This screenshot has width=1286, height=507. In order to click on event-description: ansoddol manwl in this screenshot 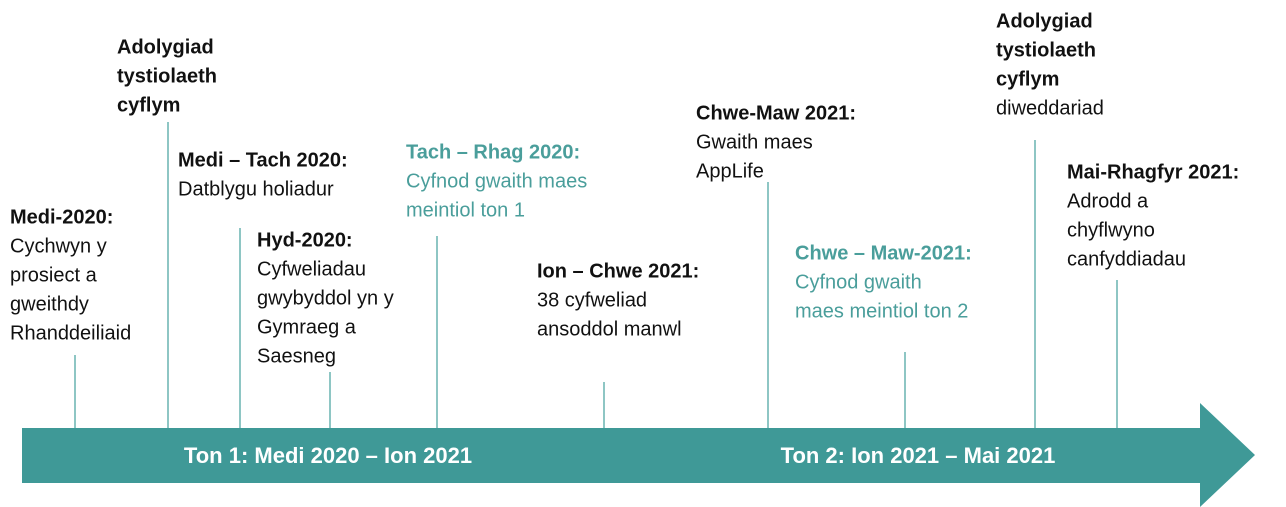, I will do `click(609, 329)`.